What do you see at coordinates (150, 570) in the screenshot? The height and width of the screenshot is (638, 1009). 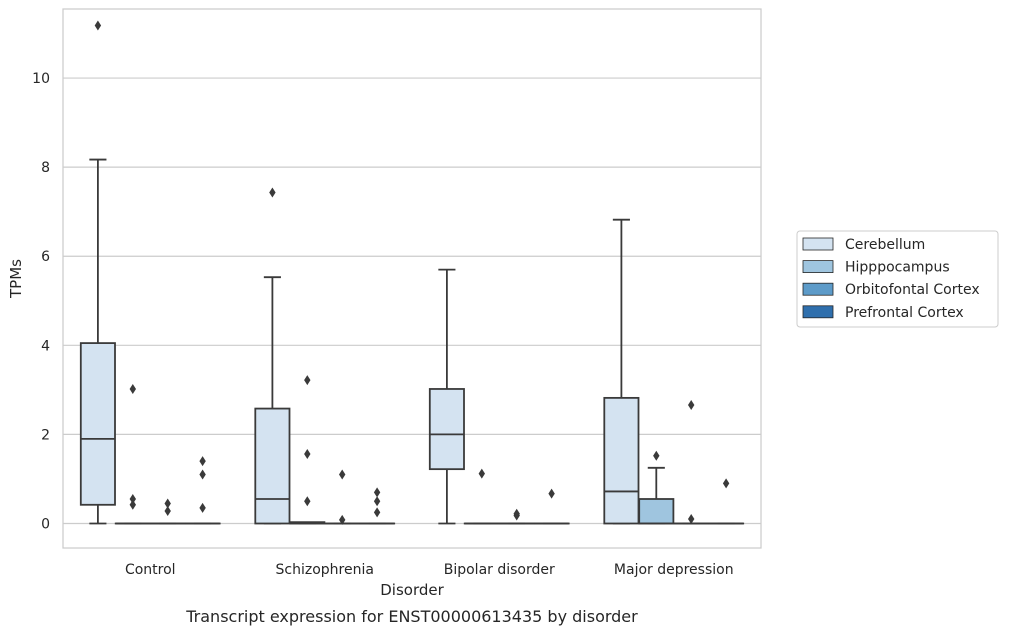 I see `x-tick-label: Control` at bounding box center [150, 570].